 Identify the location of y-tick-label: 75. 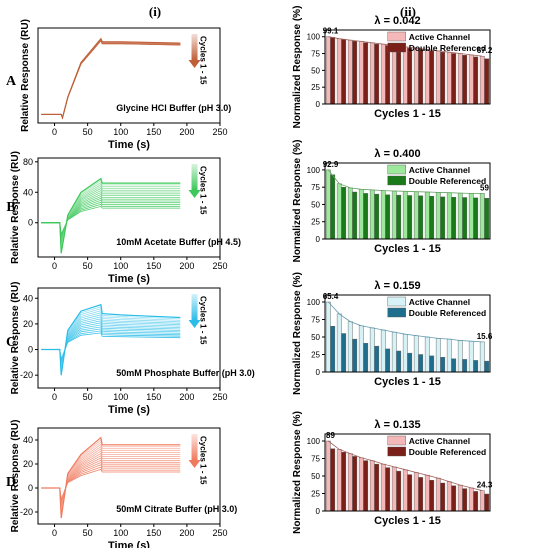
(315, 320).